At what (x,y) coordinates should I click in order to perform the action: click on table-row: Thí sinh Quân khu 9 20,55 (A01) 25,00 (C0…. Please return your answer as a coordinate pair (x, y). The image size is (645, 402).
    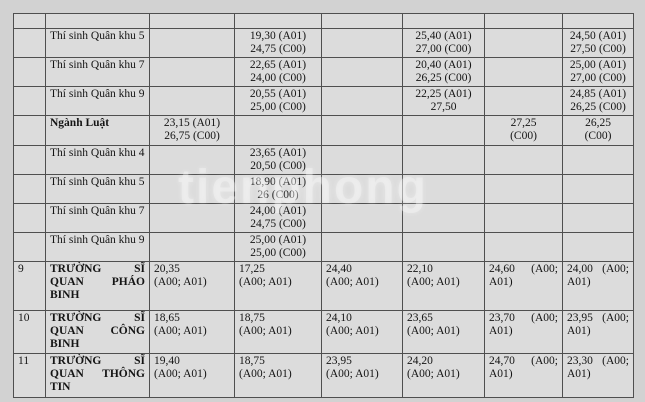
    Looking at the image, I should click on (323, 101).